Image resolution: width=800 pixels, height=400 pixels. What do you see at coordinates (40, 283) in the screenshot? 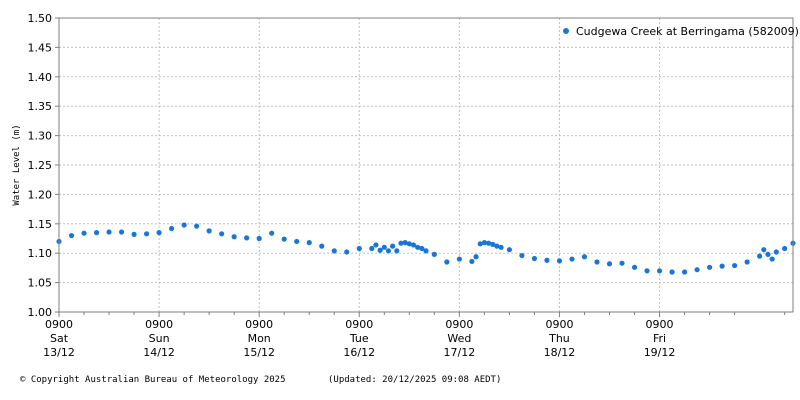
I see `y-tick-label: 1.05` at bounding box center [40, 283].